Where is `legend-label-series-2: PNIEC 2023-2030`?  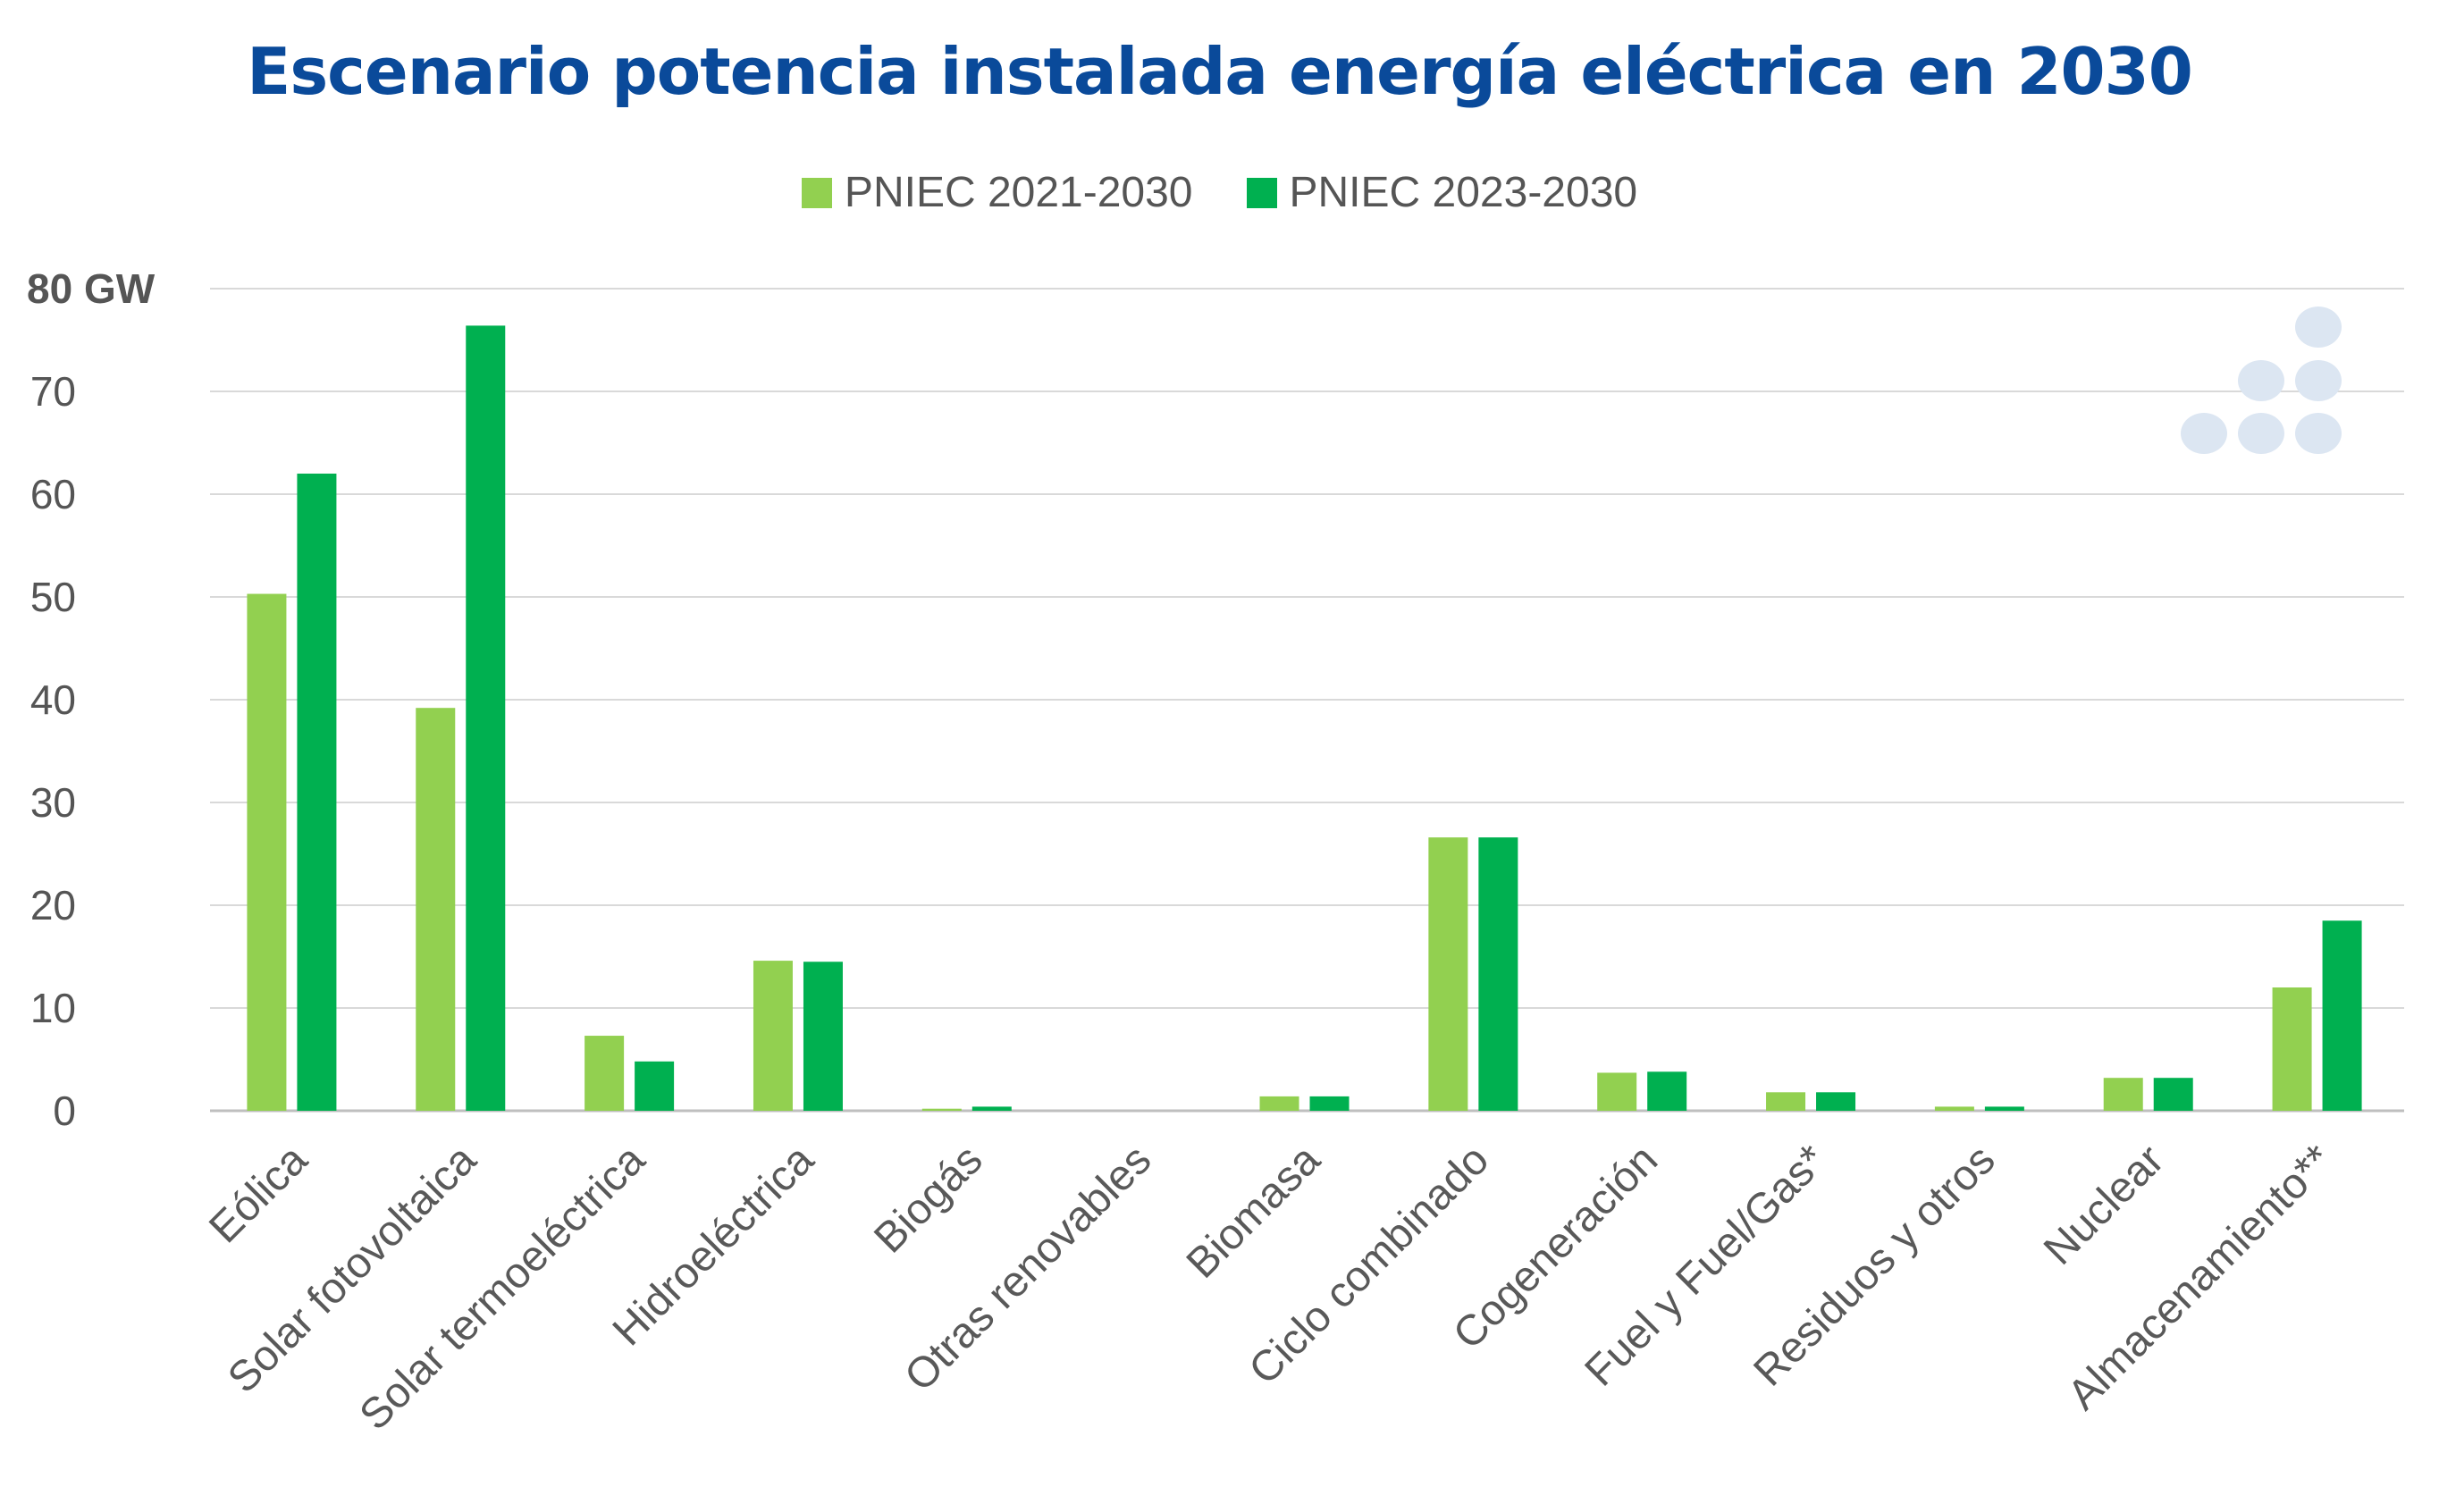 legend-label-series-2: PNIEC 2023-2030 is located at coordinates (1463, 192).